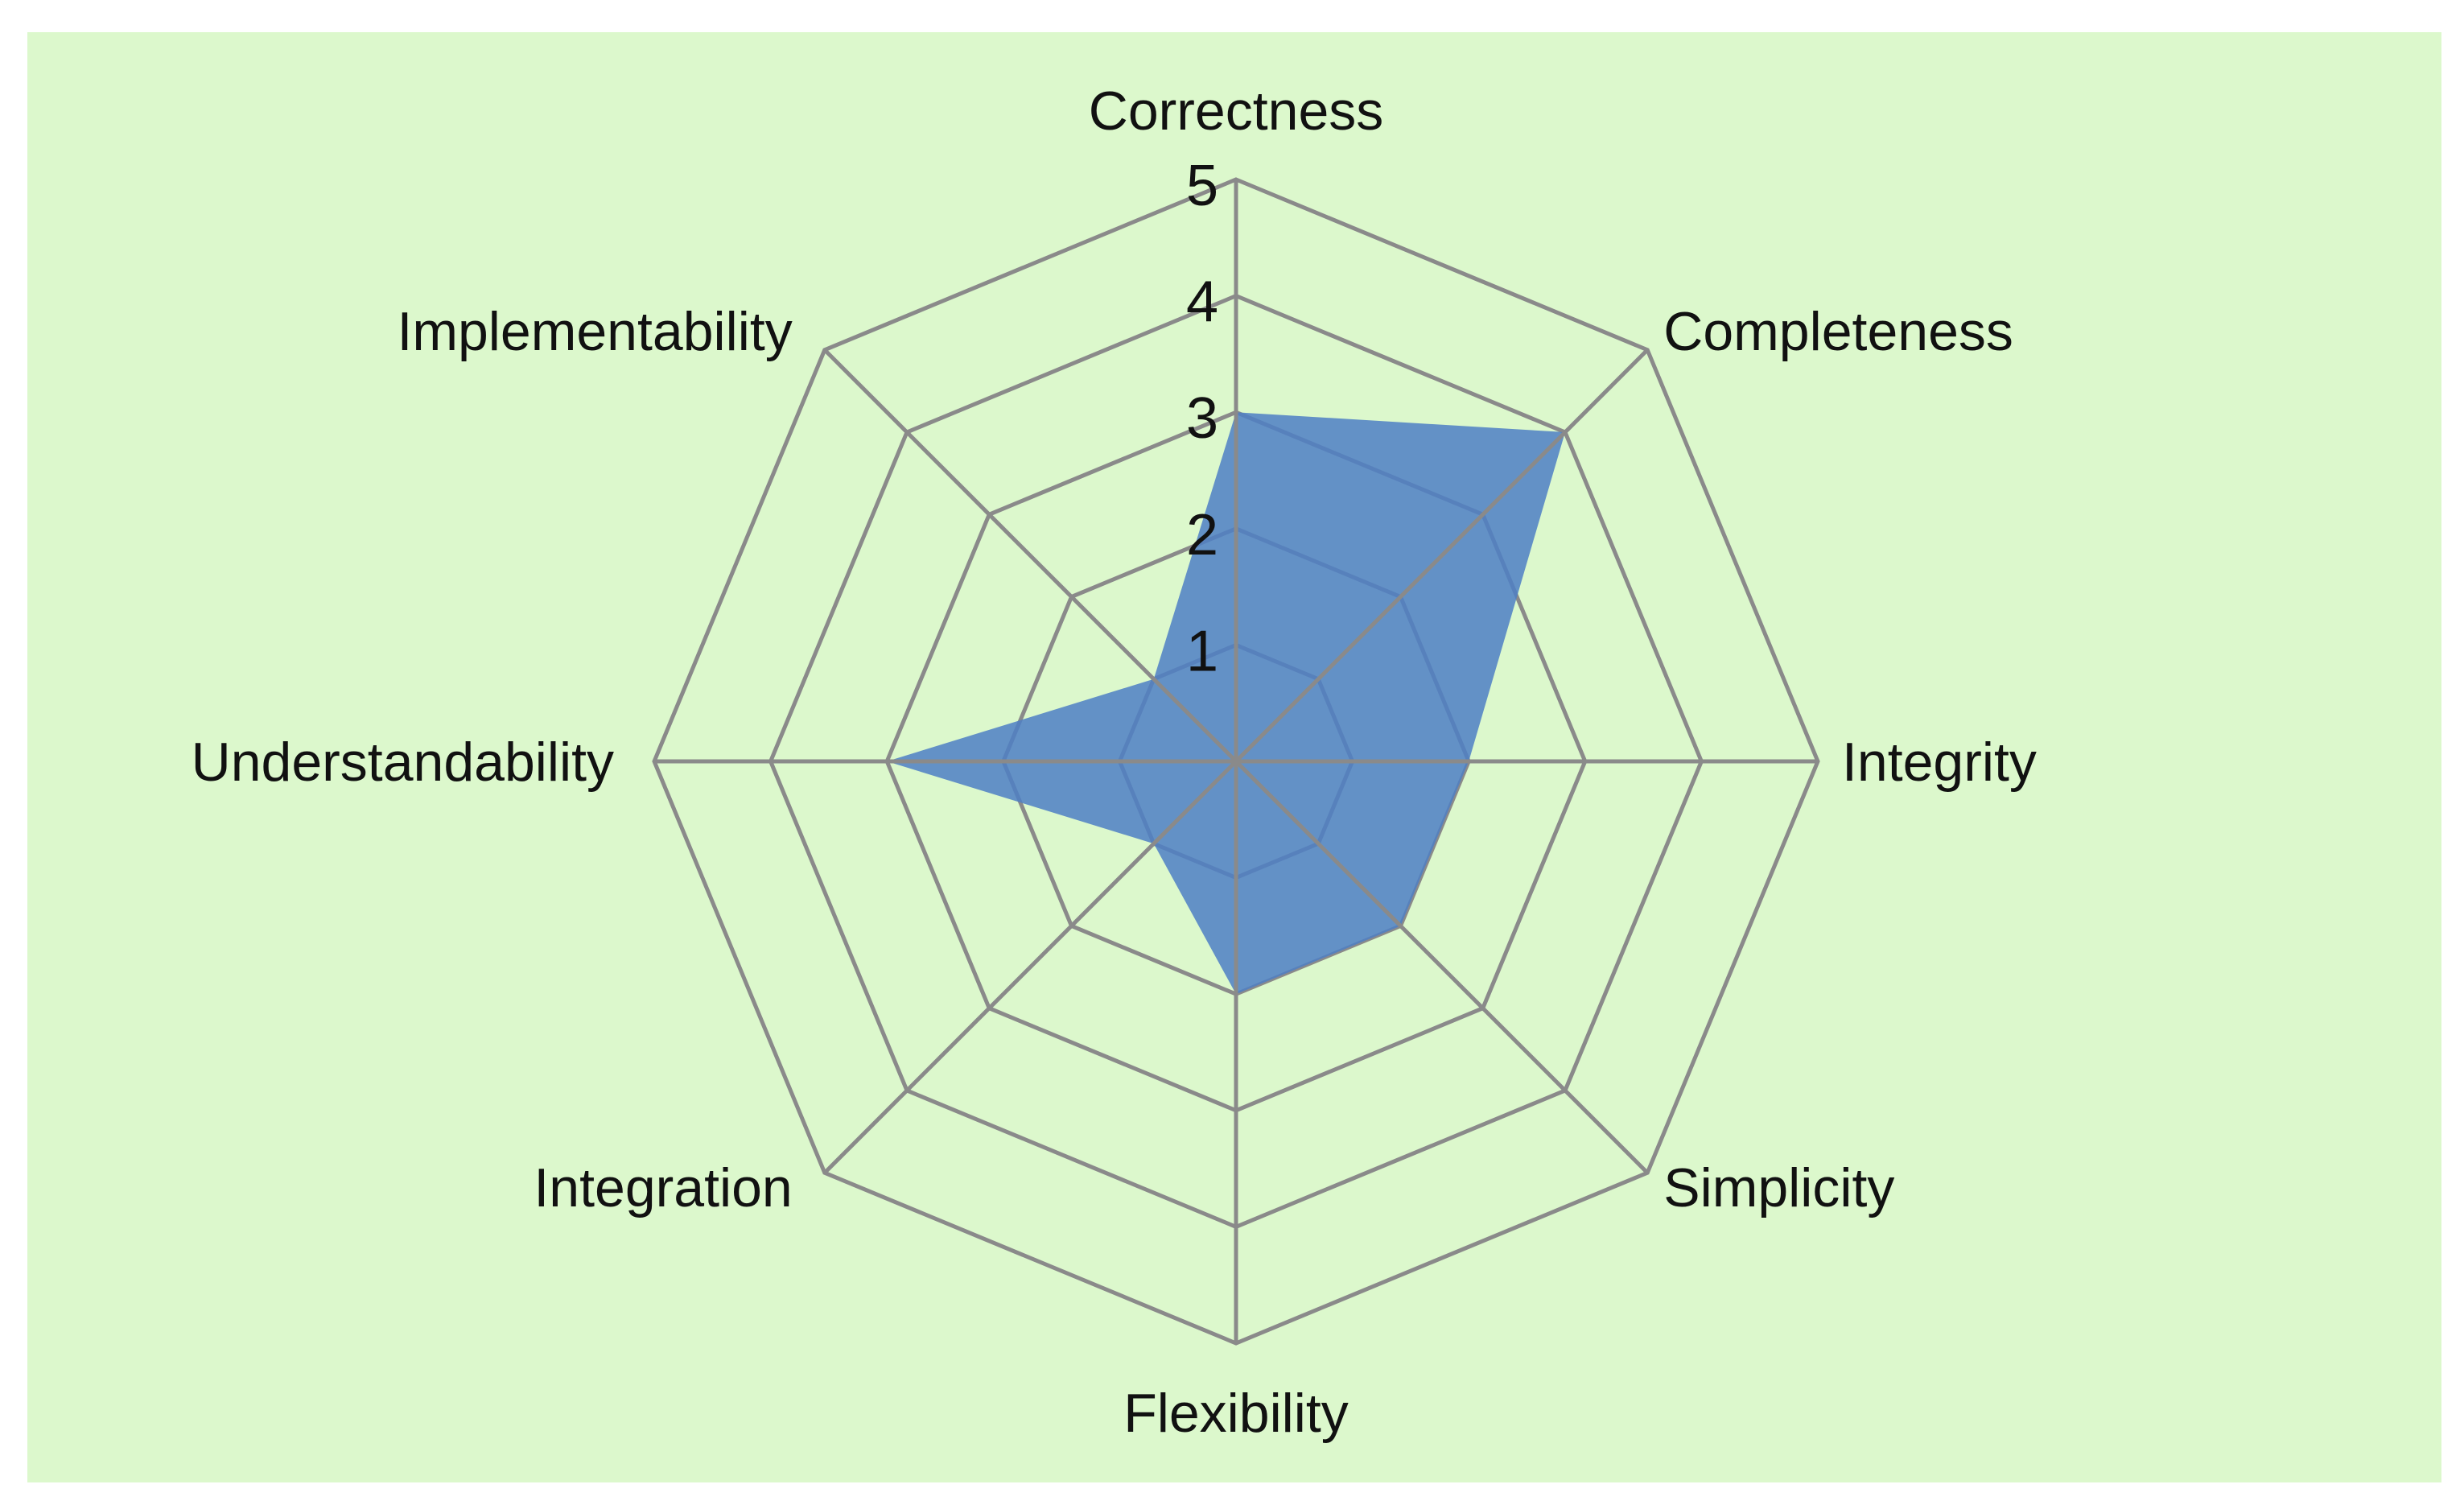 This screenshot has width=2464, height=1505. Describe the element at coordinates (1202, 535) in the screenshot. I see `tick-label-2: 2` at that location.